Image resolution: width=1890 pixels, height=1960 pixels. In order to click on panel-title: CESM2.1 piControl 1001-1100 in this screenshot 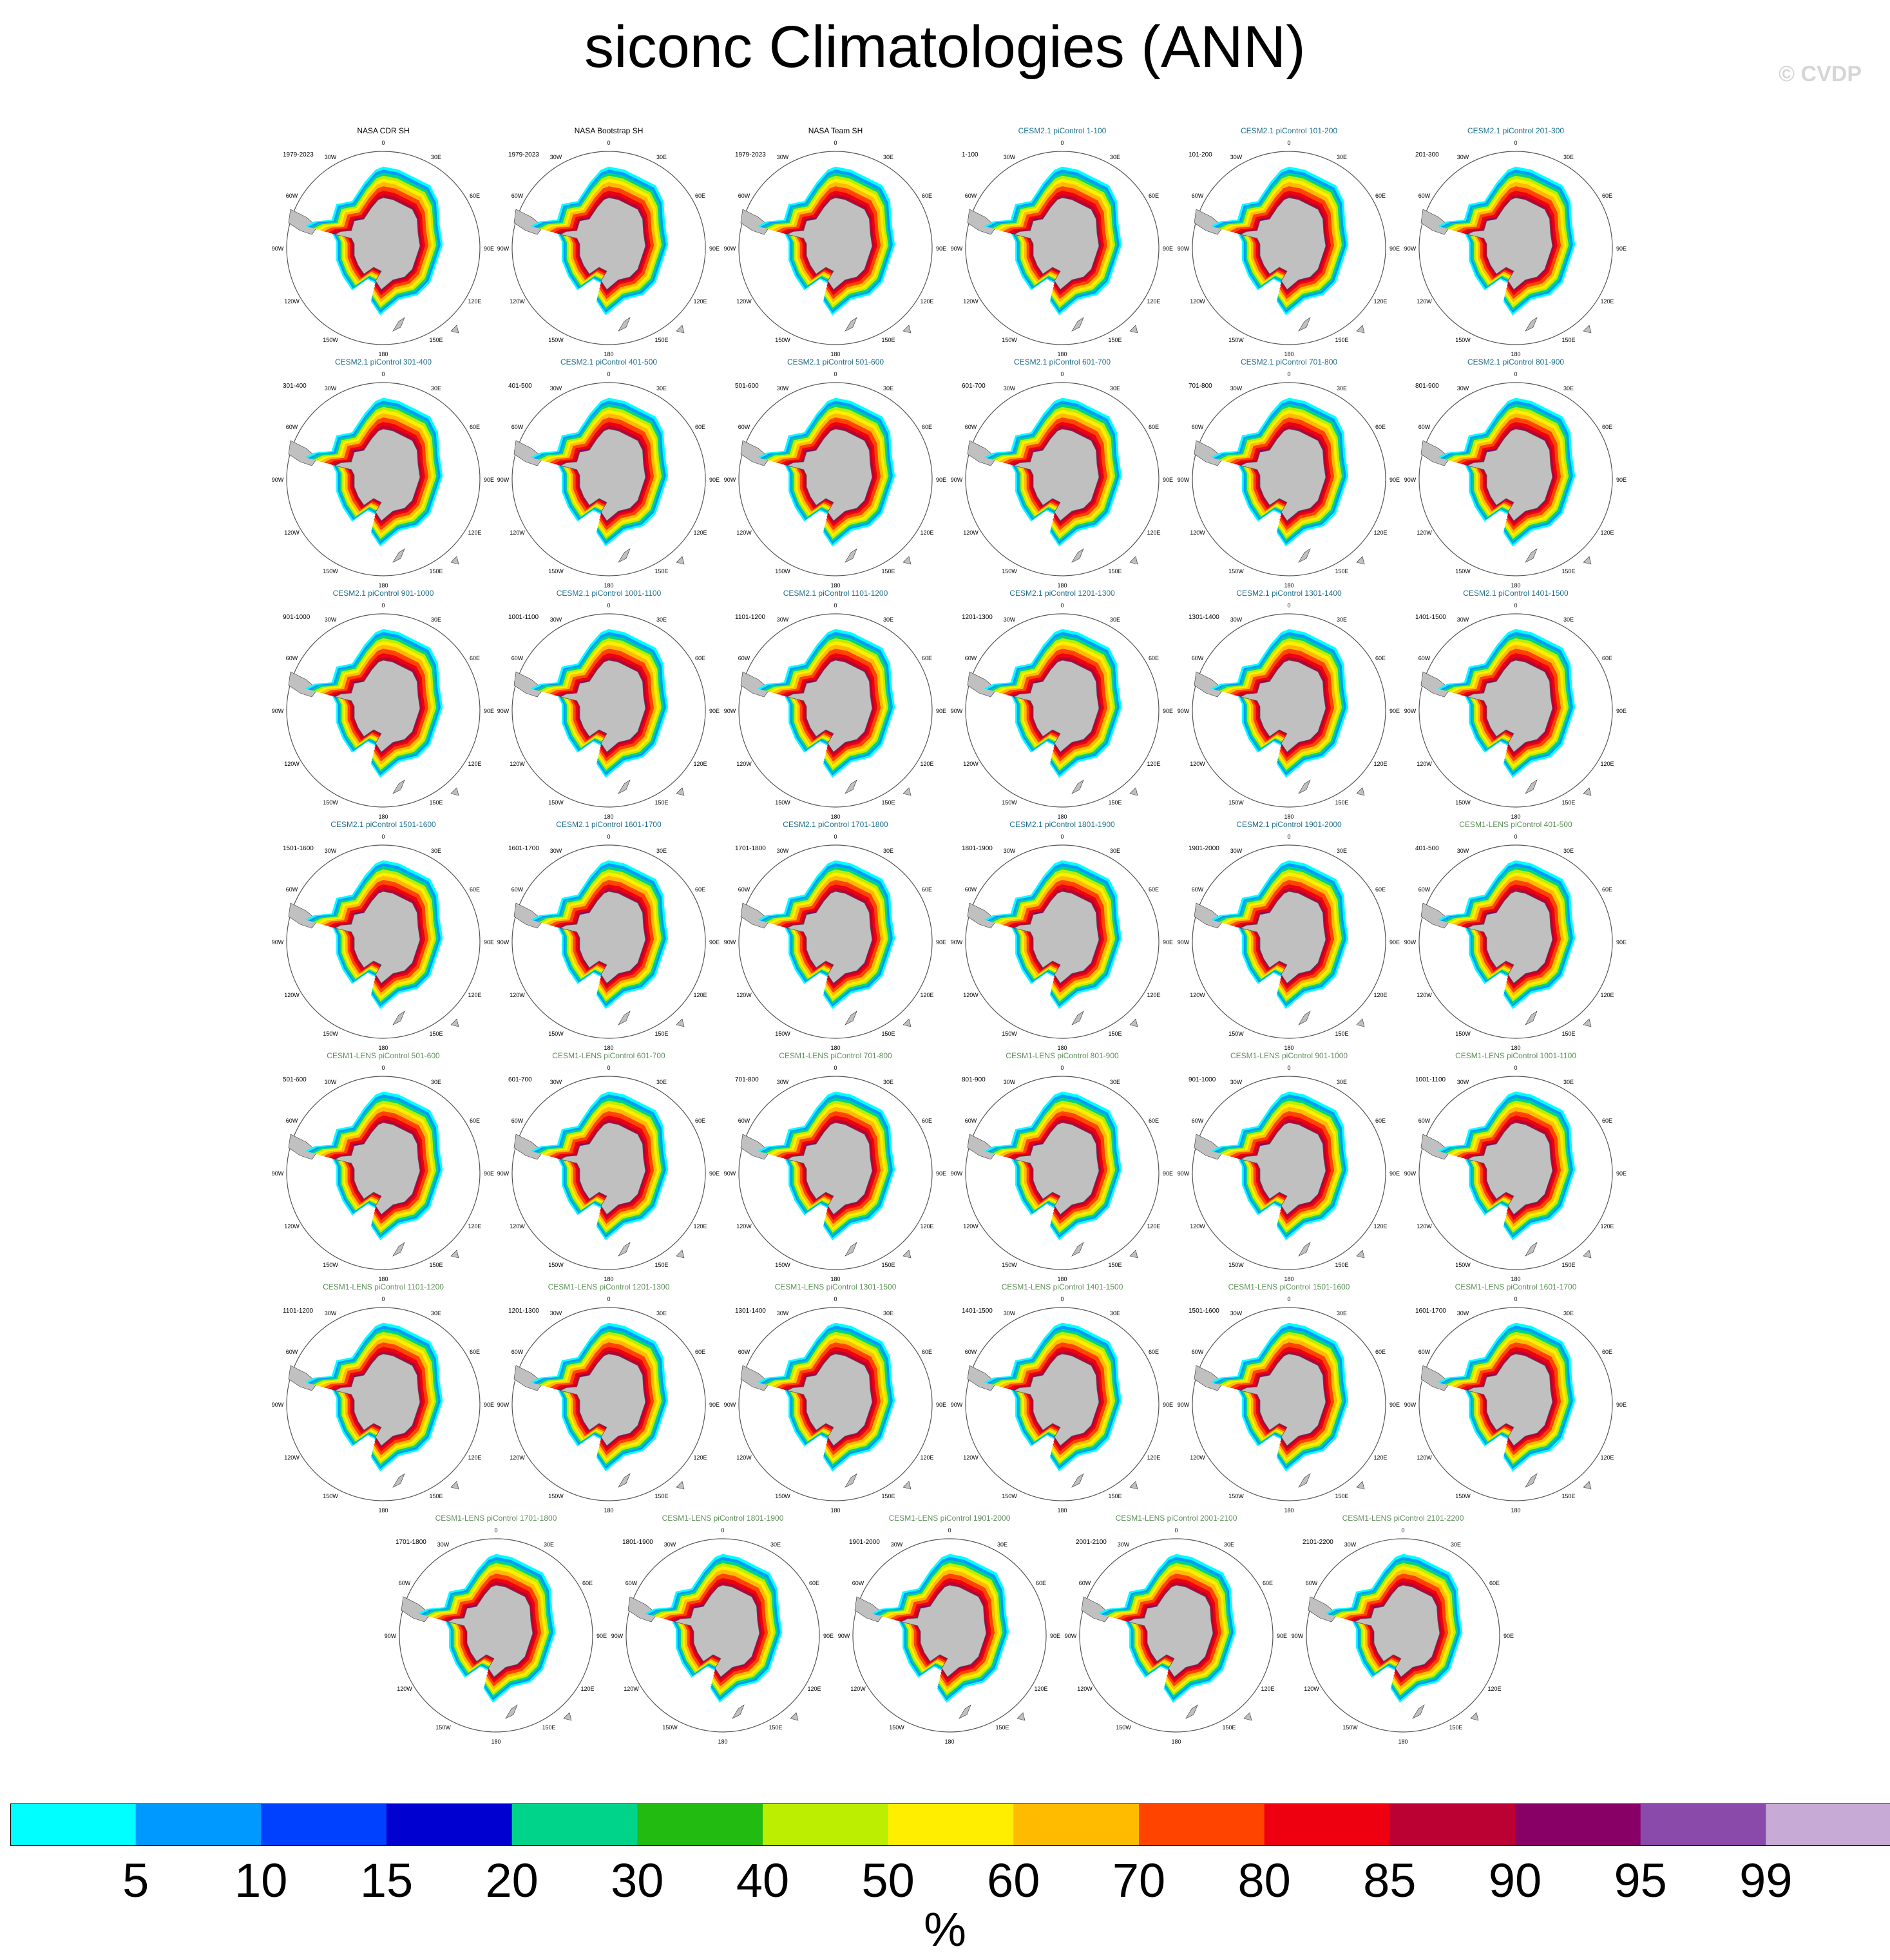, I will do `click(609, 593)`.